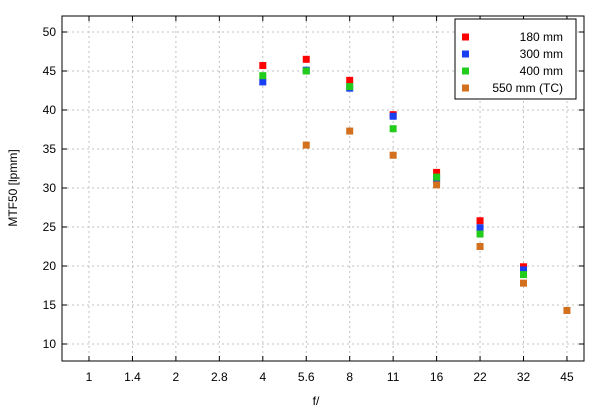 The height and width of the screenshot is (415, 600). I want to click on y-axis-label: MTF50 [lpmm], so click(13, 187).